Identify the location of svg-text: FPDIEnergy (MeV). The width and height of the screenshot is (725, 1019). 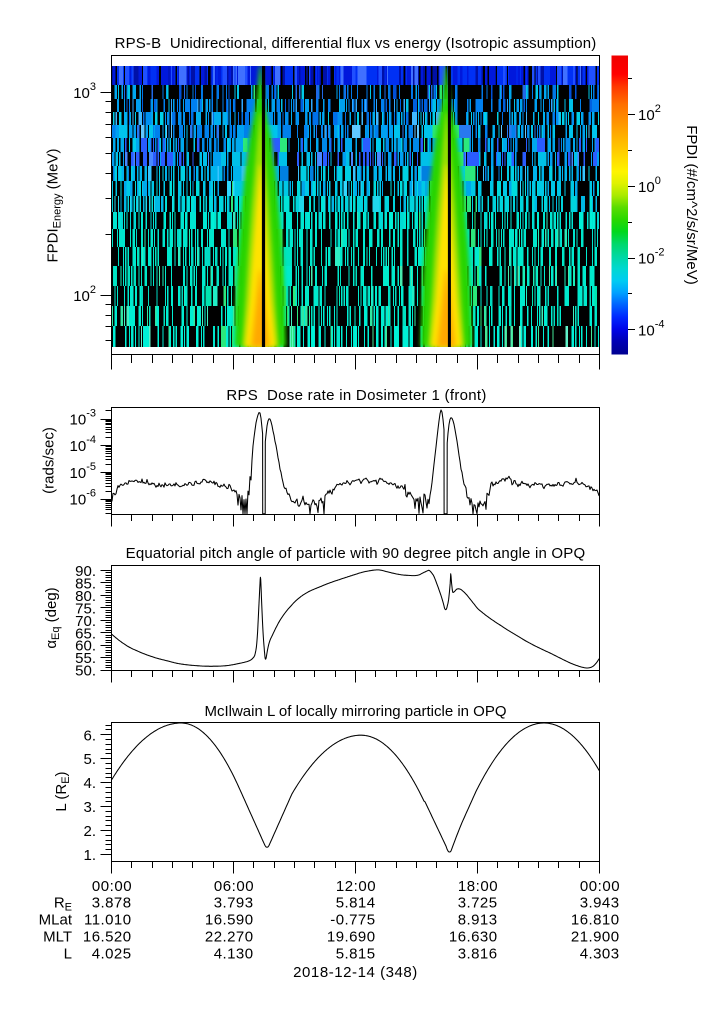
(54, 205).